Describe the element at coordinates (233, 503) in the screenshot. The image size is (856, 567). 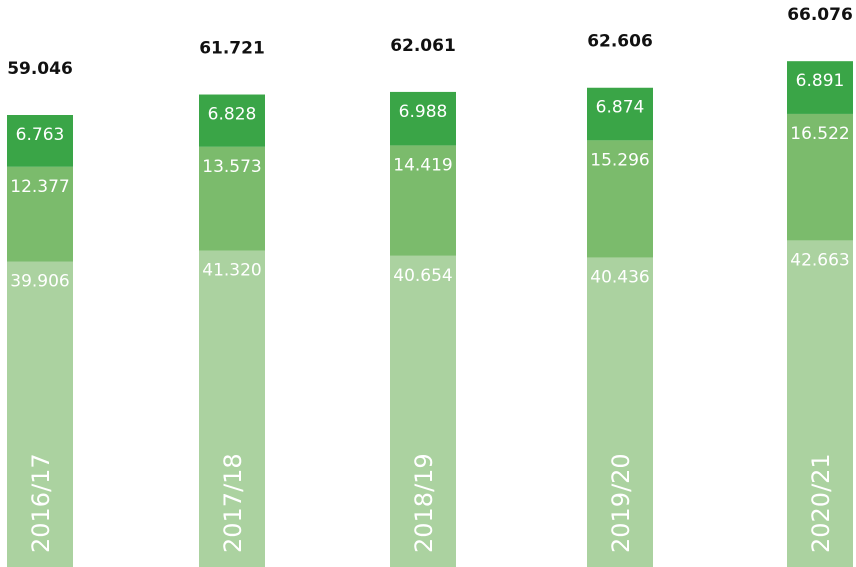
I see `category-label-2: 2017/18` at that location.